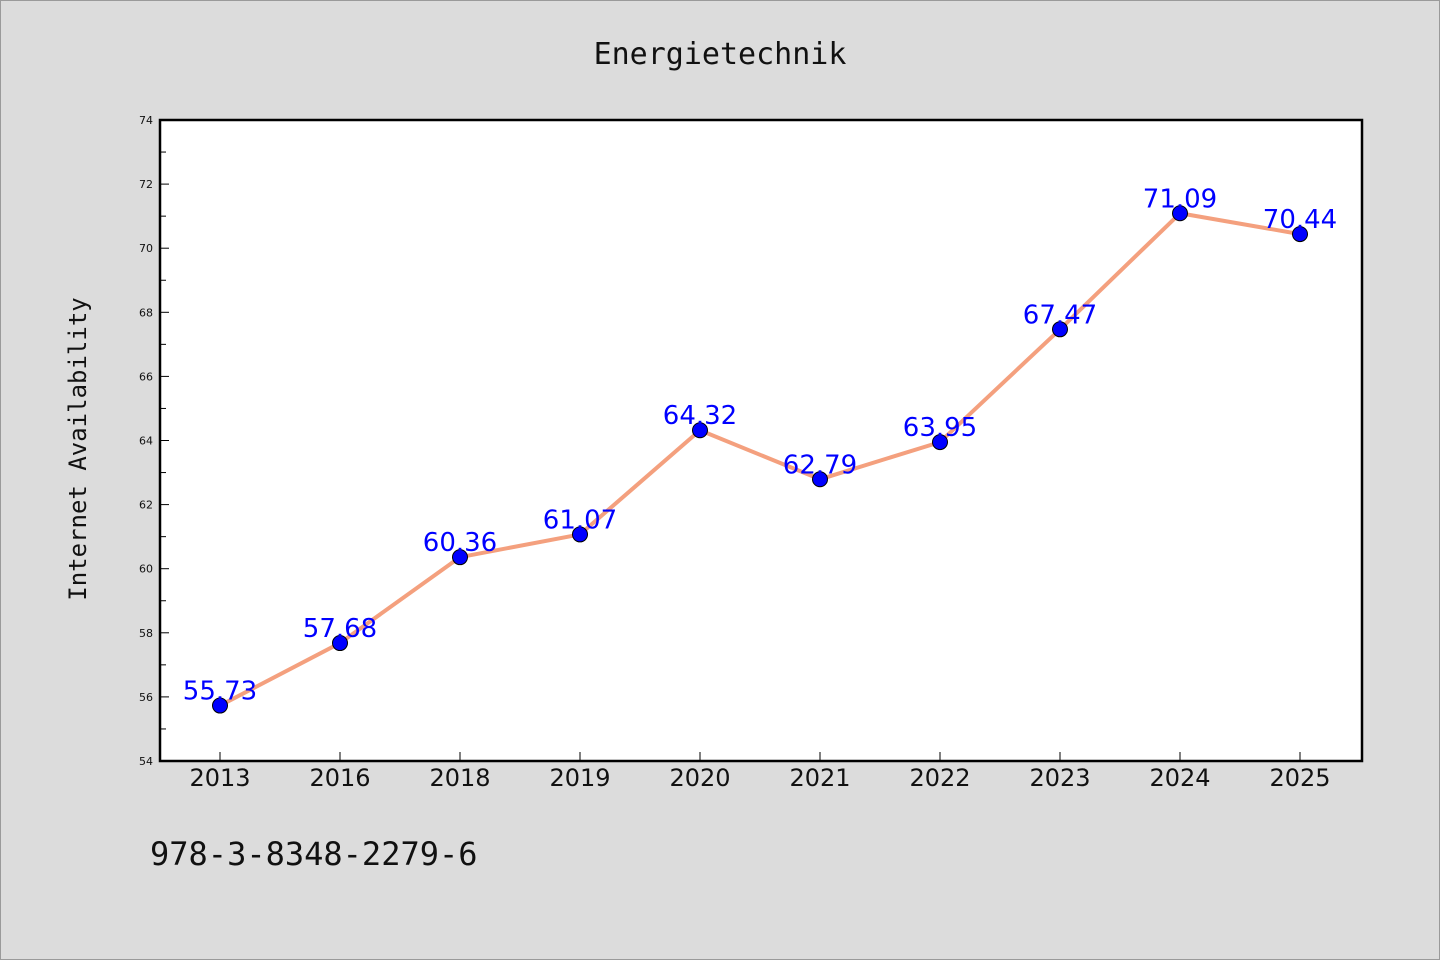 The image size is (1440, 960). I want to click on x-tick-label: 2018, so click(459, 778).